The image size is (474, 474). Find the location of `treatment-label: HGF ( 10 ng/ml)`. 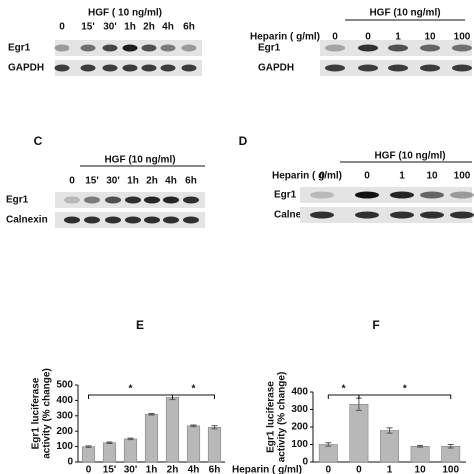

treatment-label: HGF ( 10 ng/ml) is located at coordinates (125, 13).